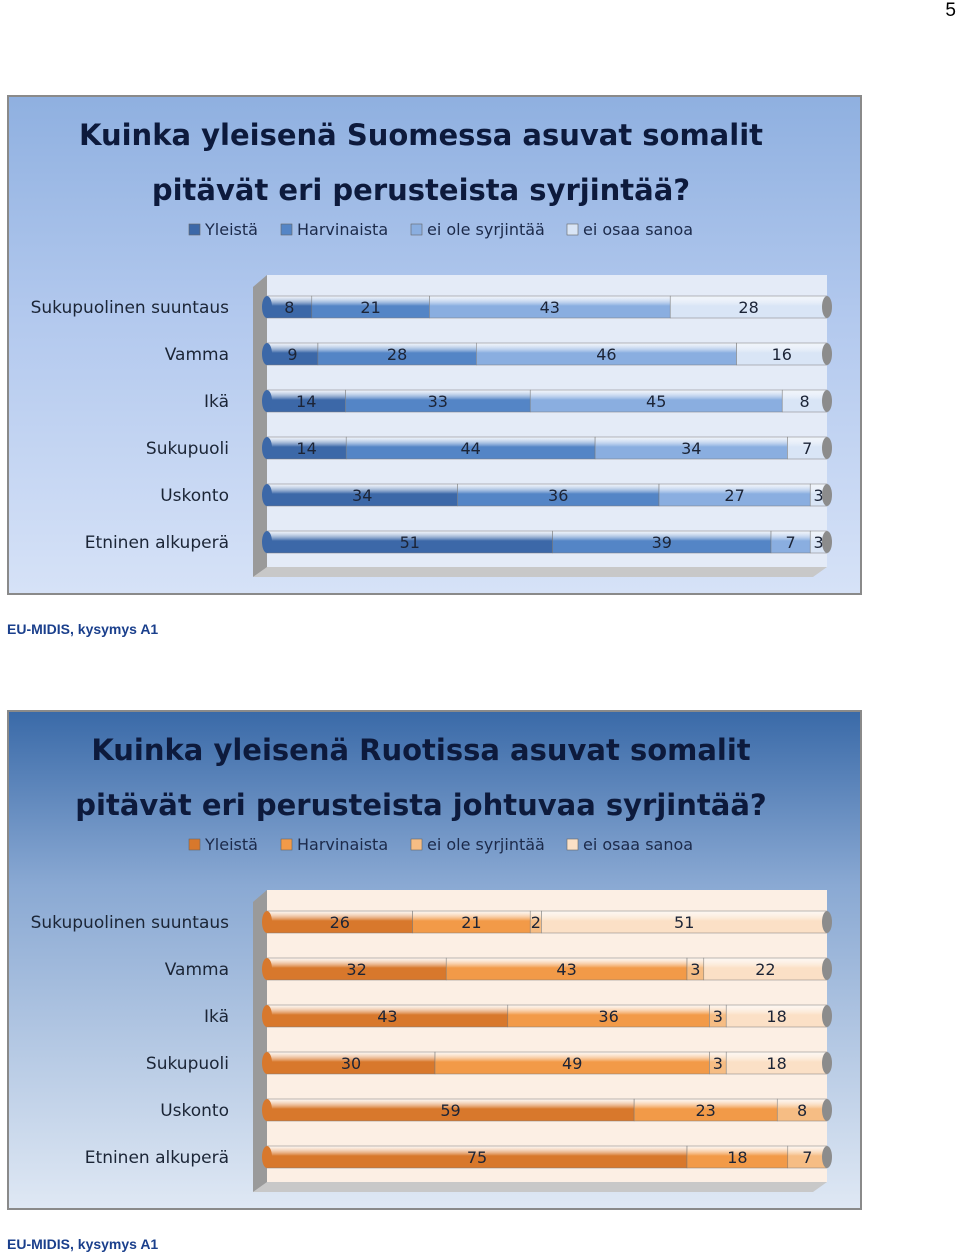  Describe the element at coordinates (83, 629) in the screenshot. I see `source-note-finland: EU-MIDIS, kysymys A1` at that location.